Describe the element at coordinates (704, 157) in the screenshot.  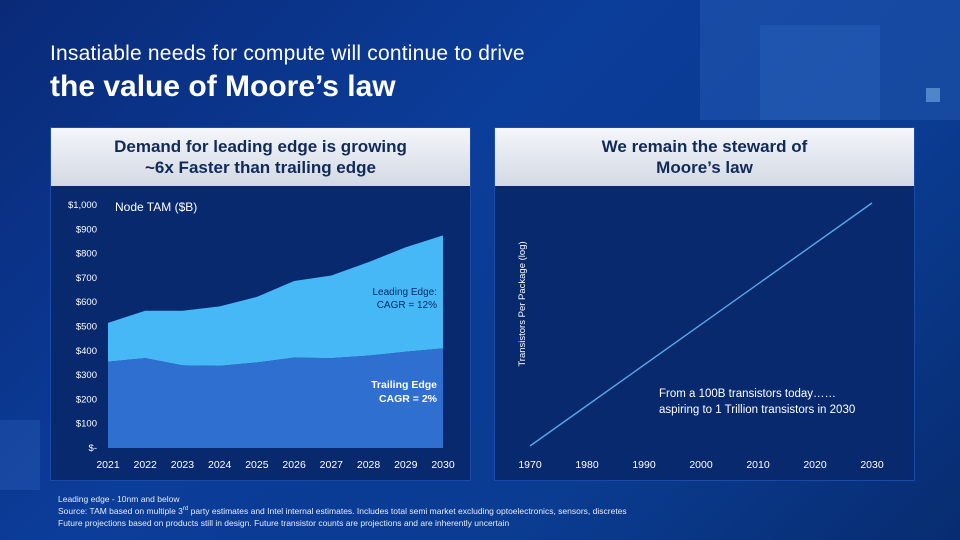
I see `right-panel-heading: We remain the steward of Moore’s law` at that location.